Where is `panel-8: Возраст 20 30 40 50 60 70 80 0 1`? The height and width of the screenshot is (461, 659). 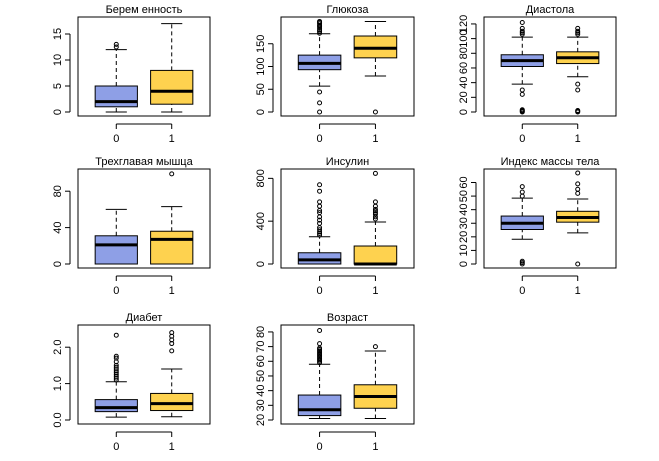 panel-8: Возраст 20 30 40 50 60 70 80 0 1 is located at coordinates (335, 382).